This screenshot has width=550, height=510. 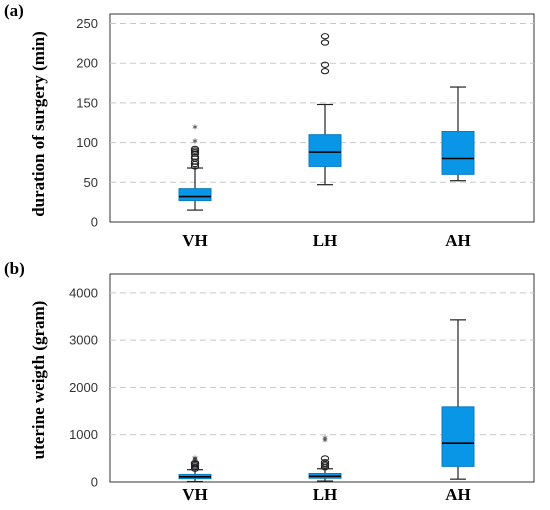 I want to click on panel-a-y-tick-label: 0, so click(x=94, y=222).